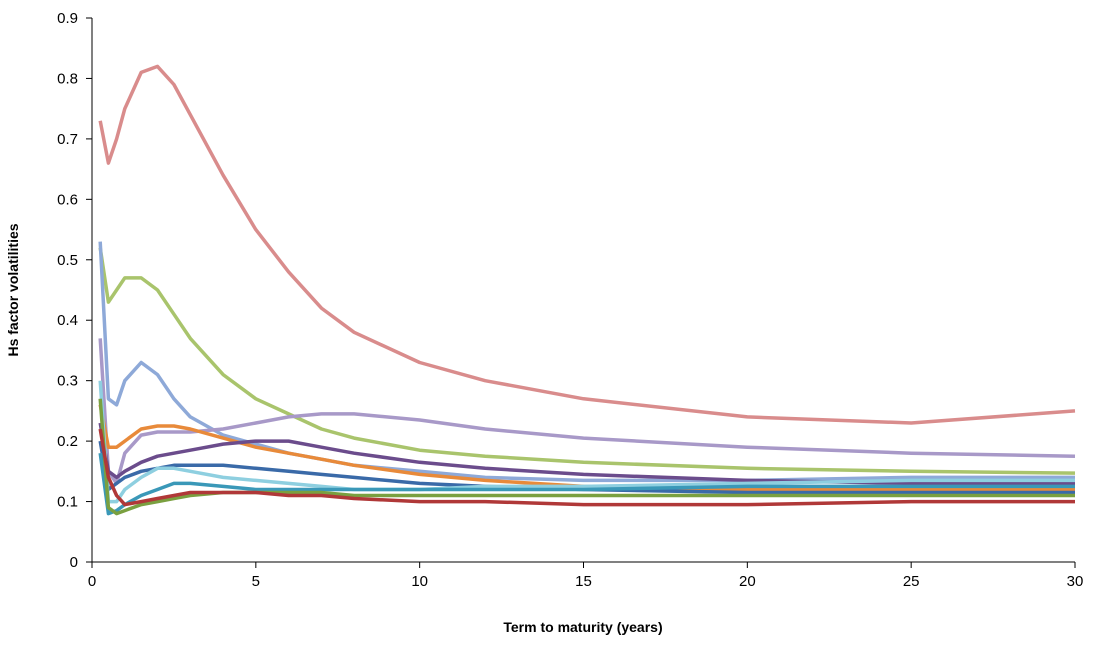  I want to click on x-tick-label: 15, so click(583, 581).